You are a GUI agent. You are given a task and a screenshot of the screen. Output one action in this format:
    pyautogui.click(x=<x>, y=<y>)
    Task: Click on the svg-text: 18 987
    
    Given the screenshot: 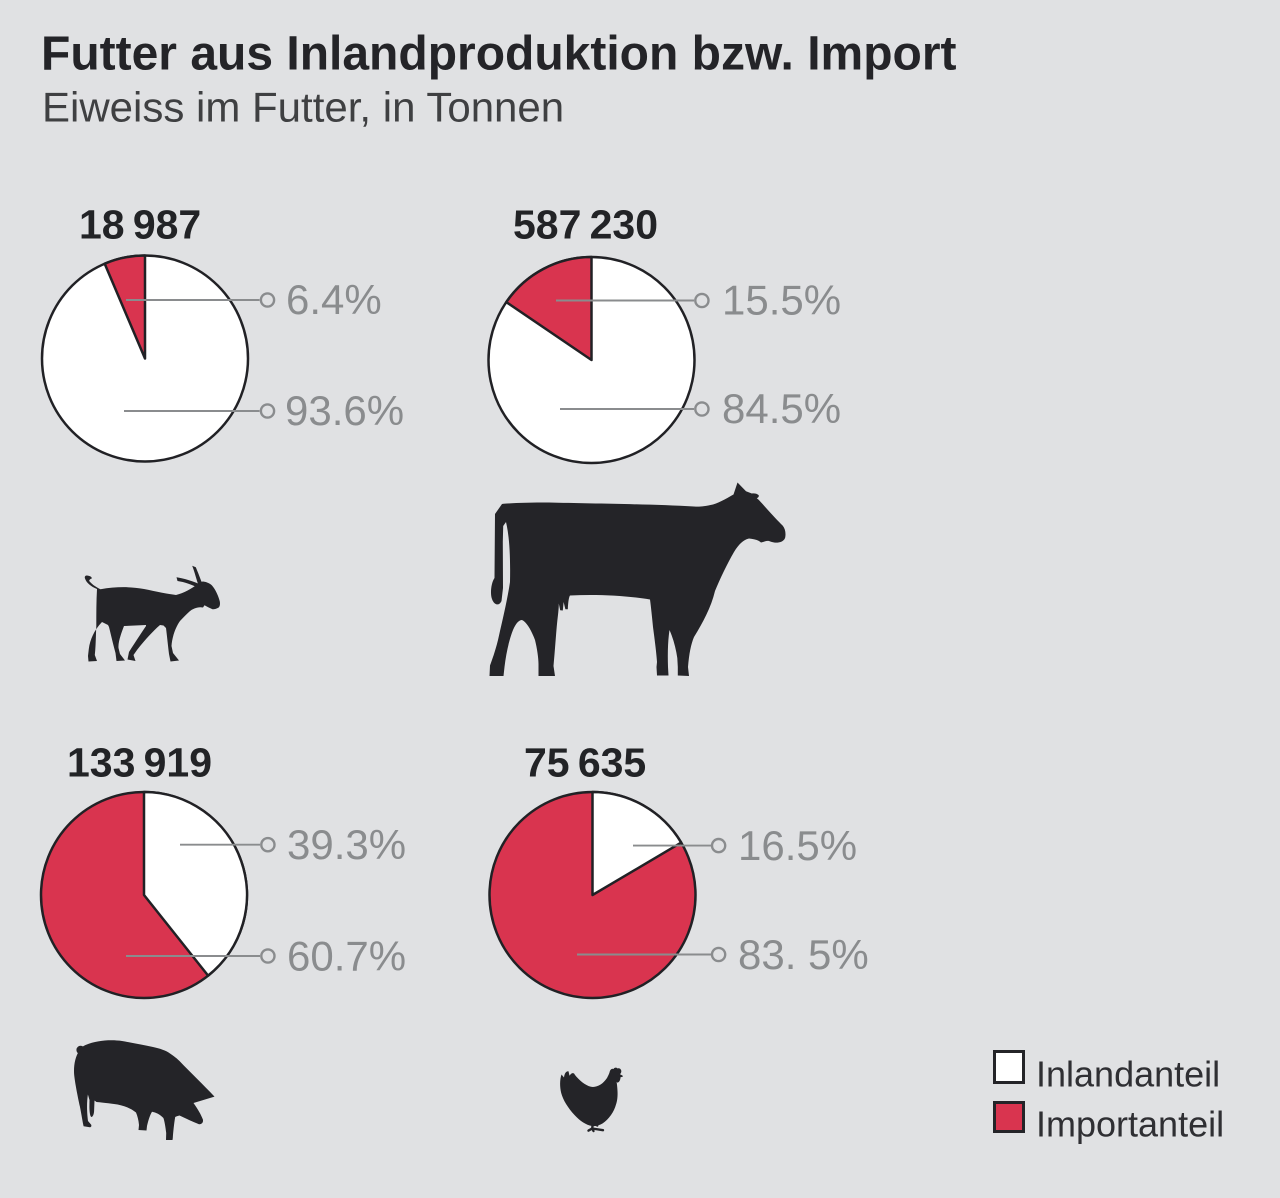 What is the action you would take?
    pyautogui.click(x=140, y=225)
    